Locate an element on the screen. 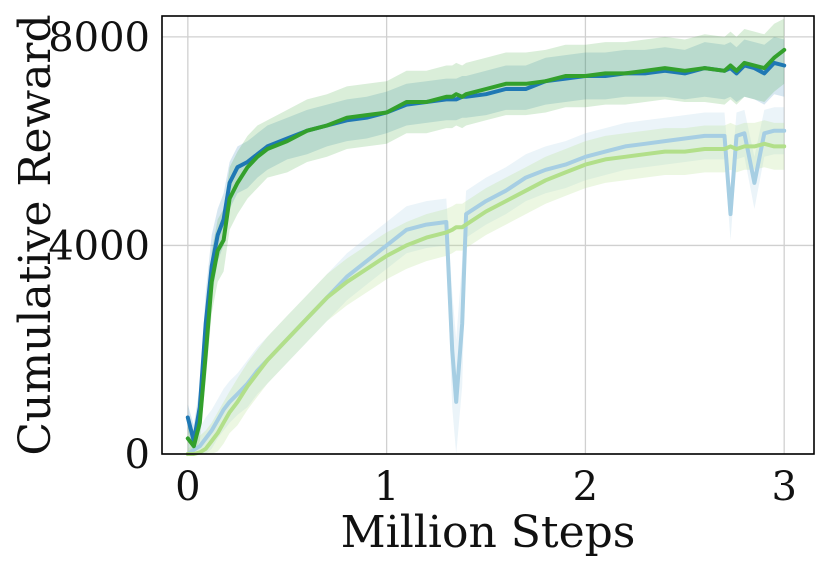 This screenshot has width=830, height=571. y-tick-label: 4000 is located at coordinates (99, 246).